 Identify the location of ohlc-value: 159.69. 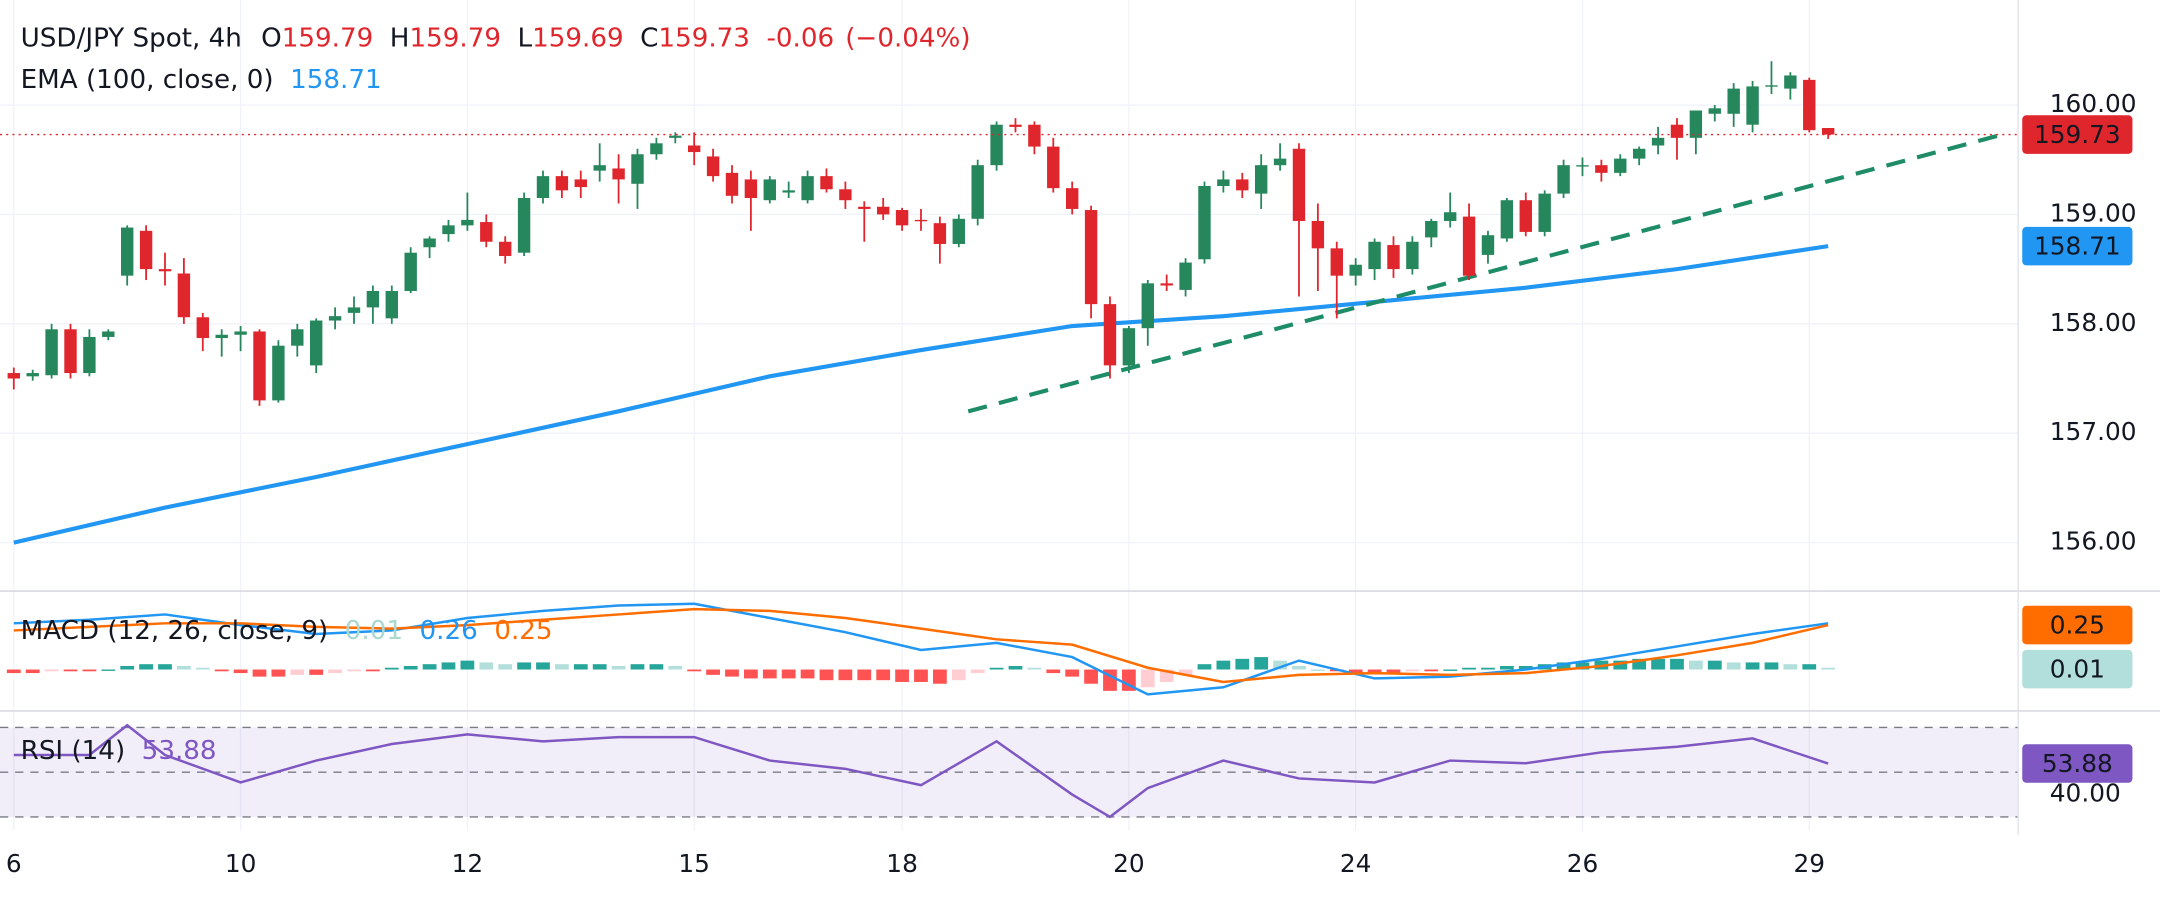
(578, 38).